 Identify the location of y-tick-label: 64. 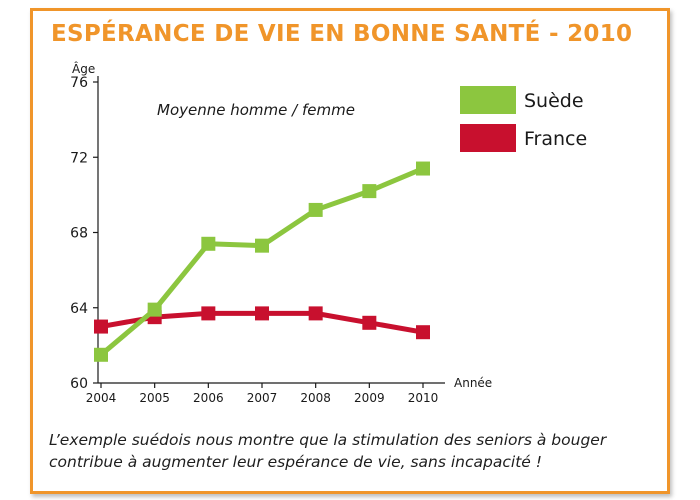
(79, 309).